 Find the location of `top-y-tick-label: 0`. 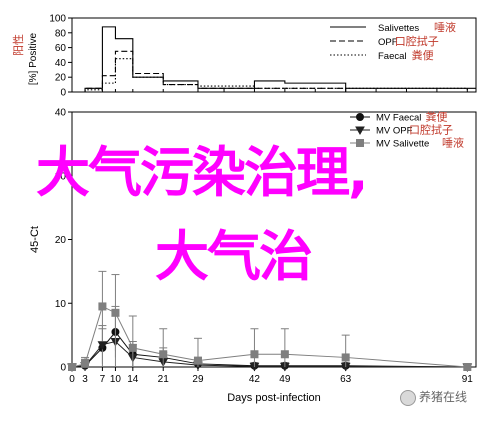

top-y-tick-label: 0 is located at coordinates (63, 93).